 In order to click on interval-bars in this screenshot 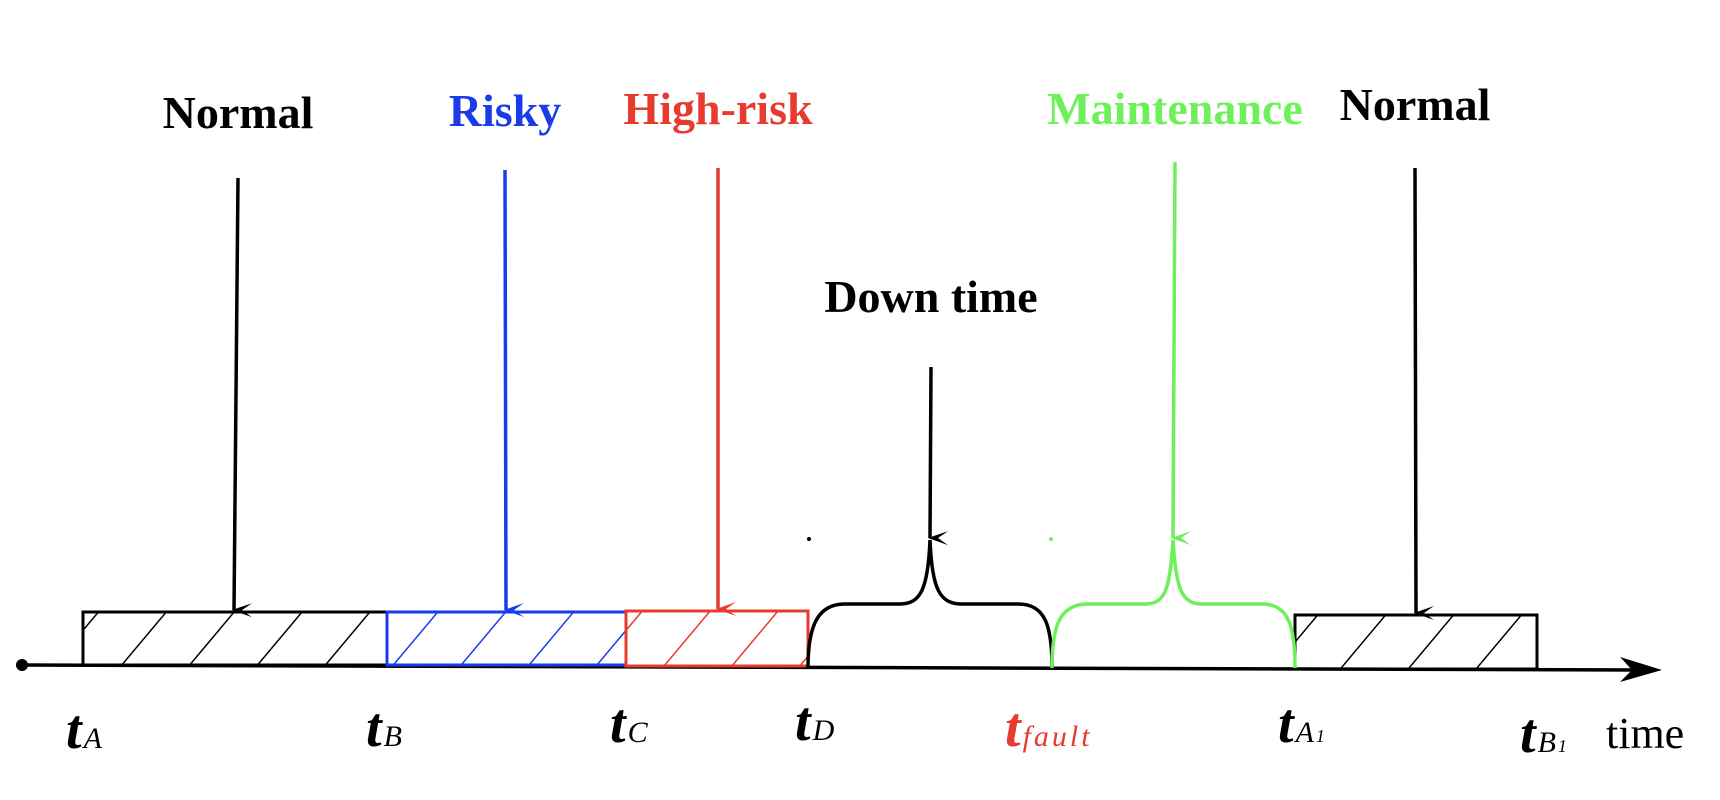, I will do `click(810, 640)`.